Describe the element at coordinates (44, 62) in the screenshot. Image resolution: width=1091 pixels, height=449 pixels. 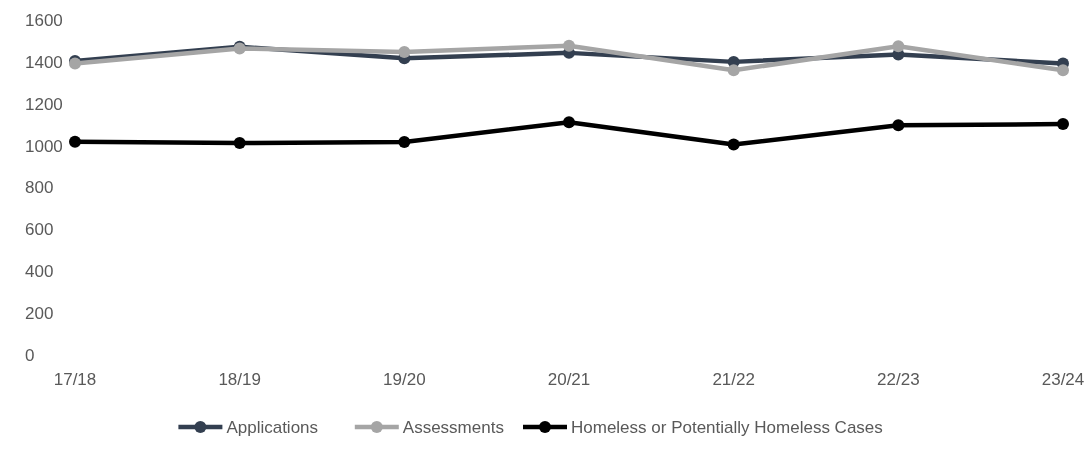
I see `y-tick-label: 1400` at that location.